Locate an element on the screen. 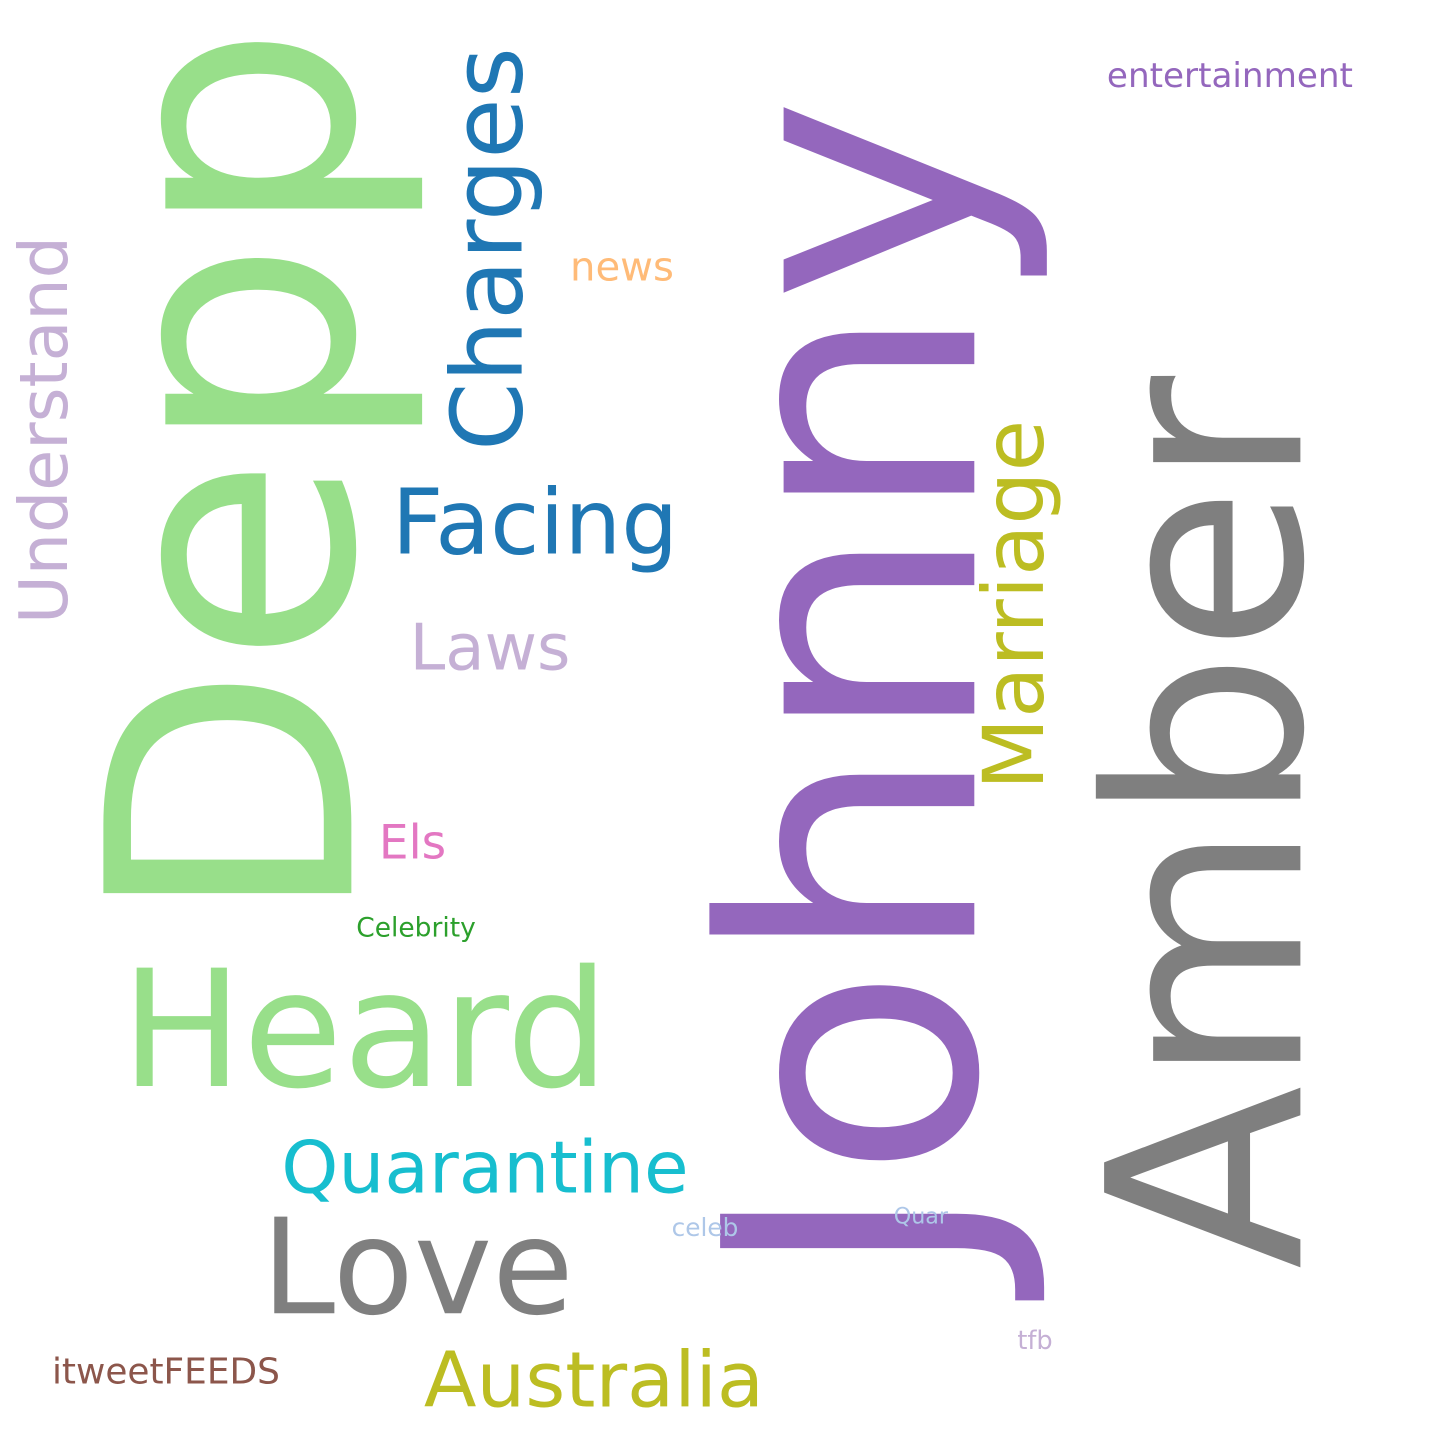 This screenshot has width=1440, height=1440. word-entertainment: entertainment is located at coordinates (1230, 76).